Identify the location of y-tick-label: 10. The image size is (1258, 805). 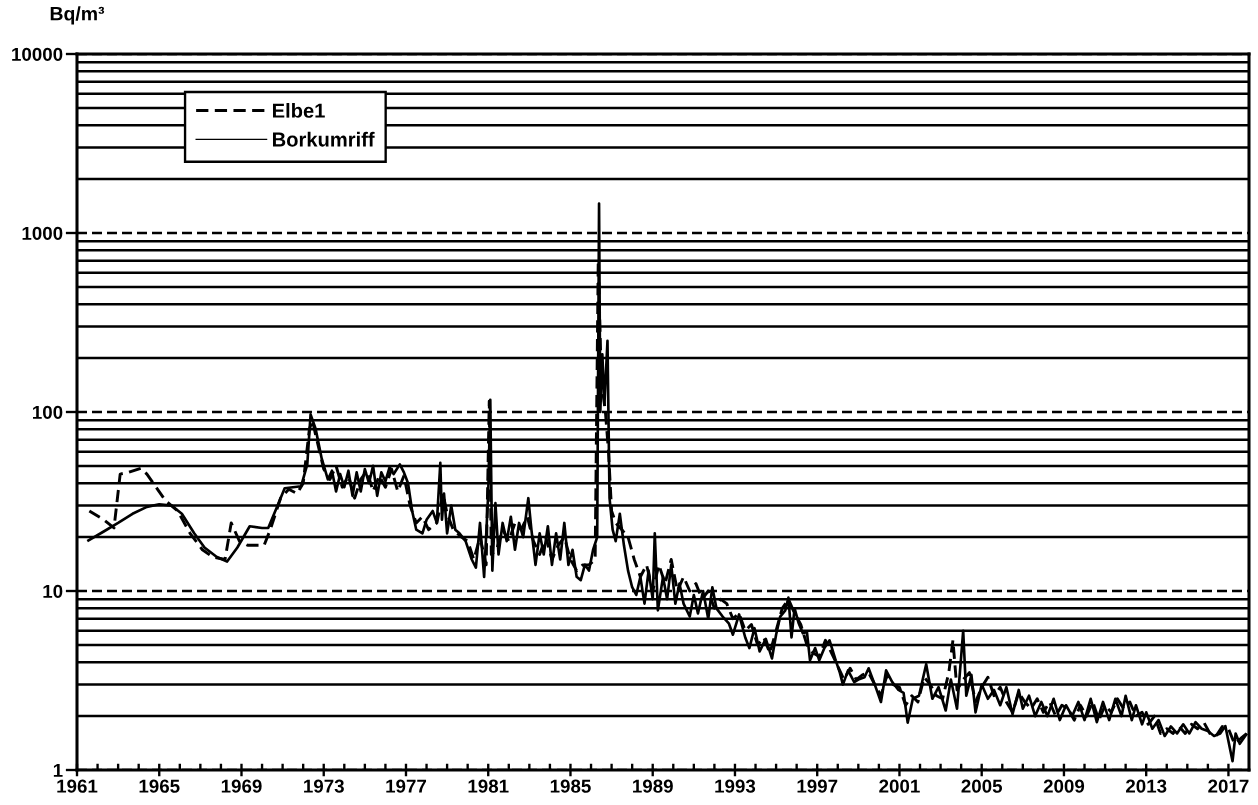
(53, 591).